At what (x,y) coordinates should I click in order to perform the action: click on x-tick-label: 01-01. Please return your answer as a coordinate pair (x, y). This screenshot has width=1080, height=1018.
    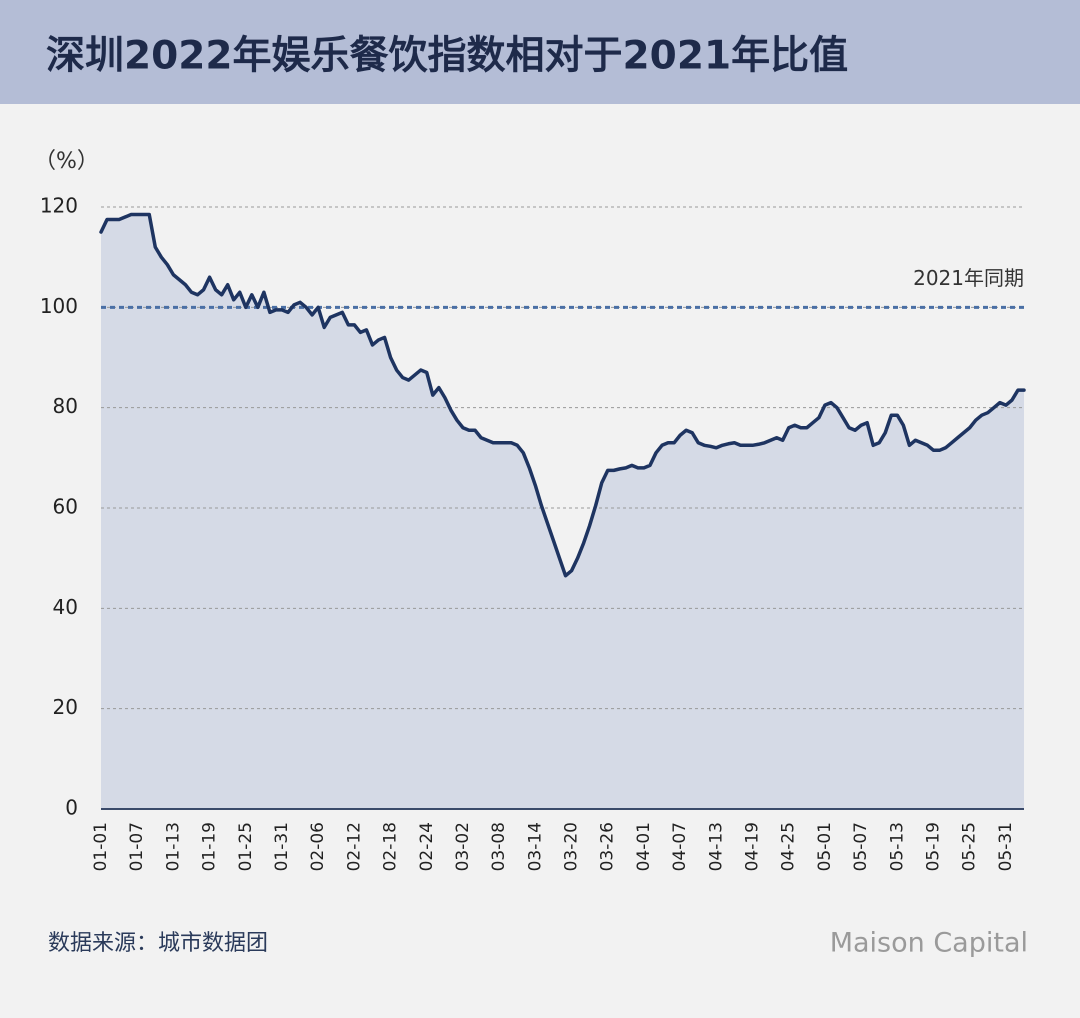
    Looking at the image, I should click on (101, 846).